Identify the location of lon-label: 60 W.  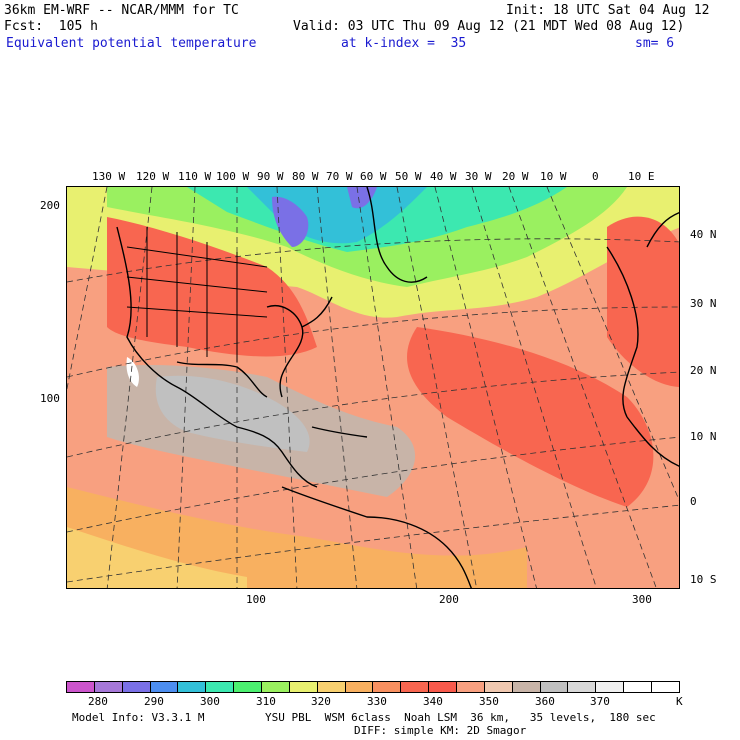
(373, 176).